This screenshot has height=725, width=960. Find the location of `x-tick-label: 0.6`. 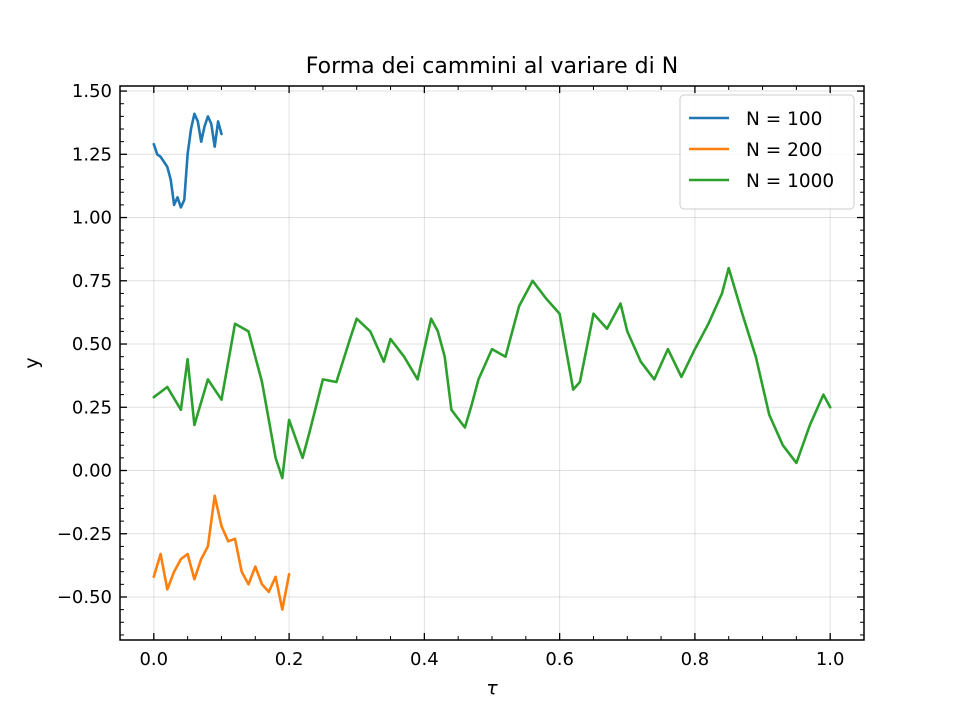

x-tick-label: 0.6 is located at coordinates (559, 659).